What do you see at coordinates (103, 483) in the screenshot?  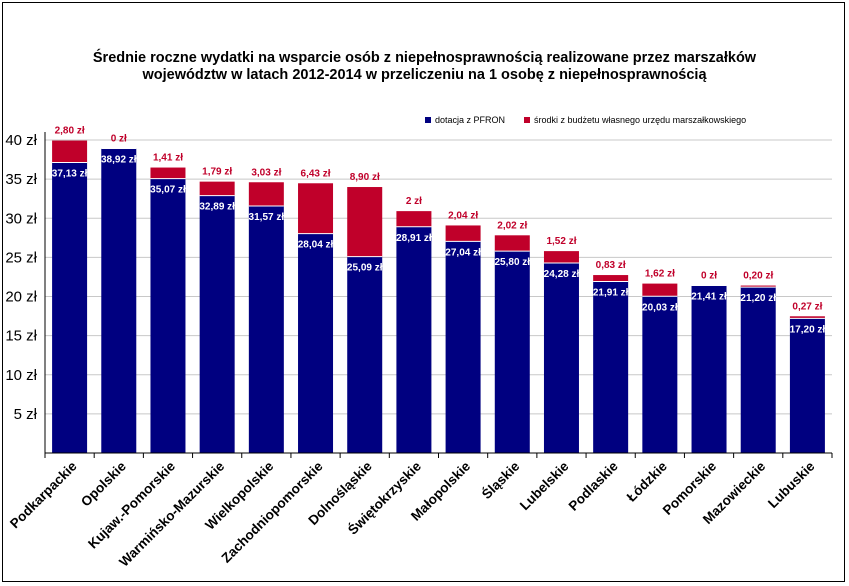 I see `category-label: Opolskie` at bounding box center [103, 483].